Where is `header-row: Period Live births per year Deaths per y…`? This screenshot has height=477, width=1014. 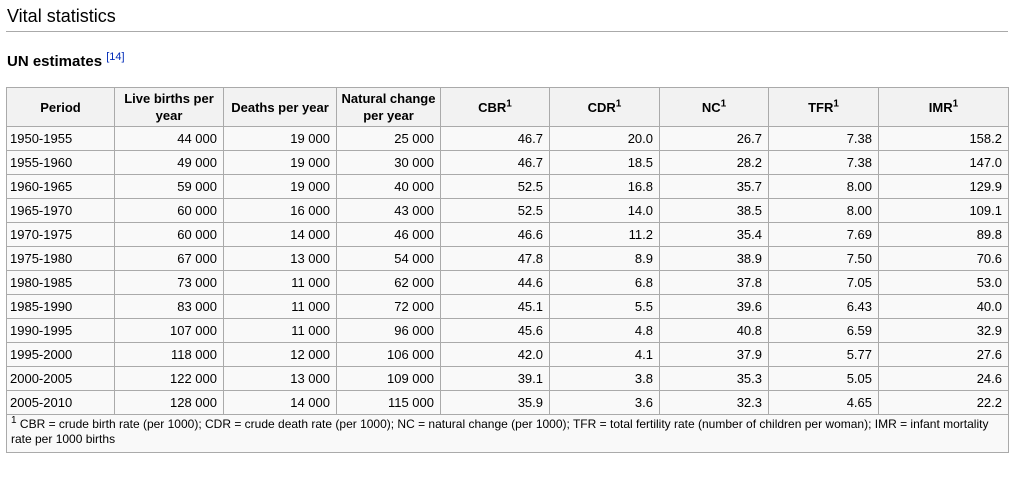 header-row: Period Live births per year Deaths per y… is located at coordinates (507, 107).